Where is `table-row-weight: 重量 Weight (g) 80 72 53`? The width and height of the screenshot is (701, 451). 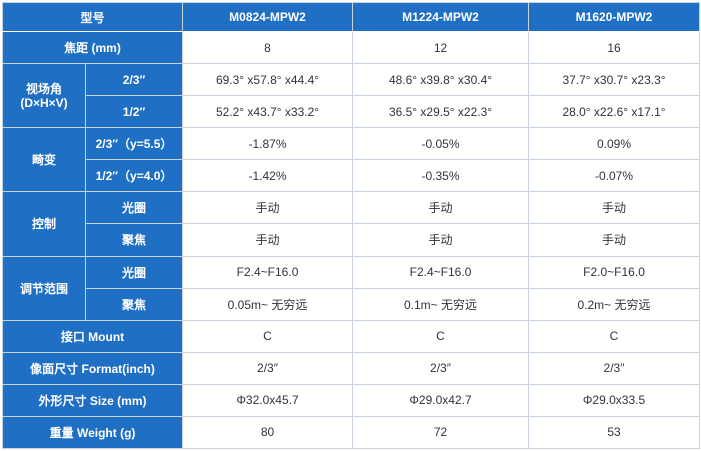
table-row-weight: 重量 Weight (g) 80 72 53 is located at coordinates (351, 432).